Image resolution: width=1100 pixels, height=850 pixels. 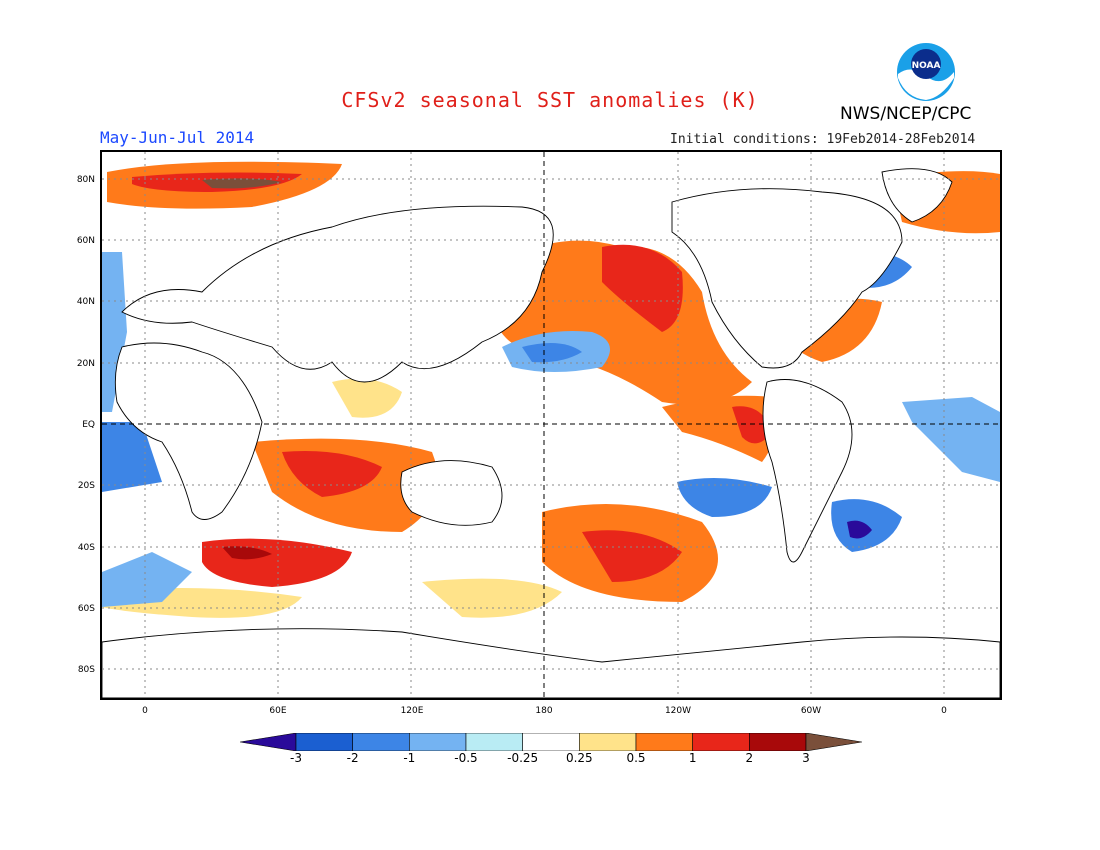 What do you see at coordinates (926, 66) in the screenshot?
I see `logo-text: NOAA` at bounding box center [926, 66].